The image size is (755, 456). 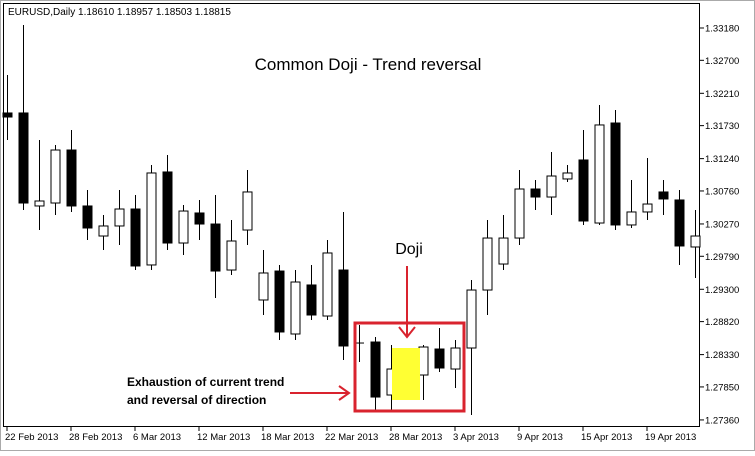 What do you see at coordinates (476, 437) in the screenshot?
I see `x-tick-label: 3 Apr 2013` at bounding box center [476, 437].